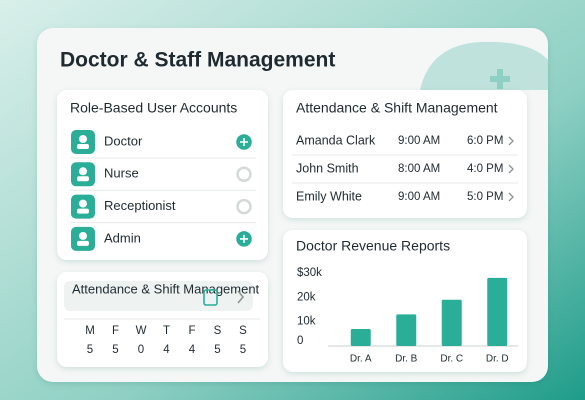 The width and height of the screenshot is (585, 400). I want to click on y-tick-label: 0, so click(300, 341).